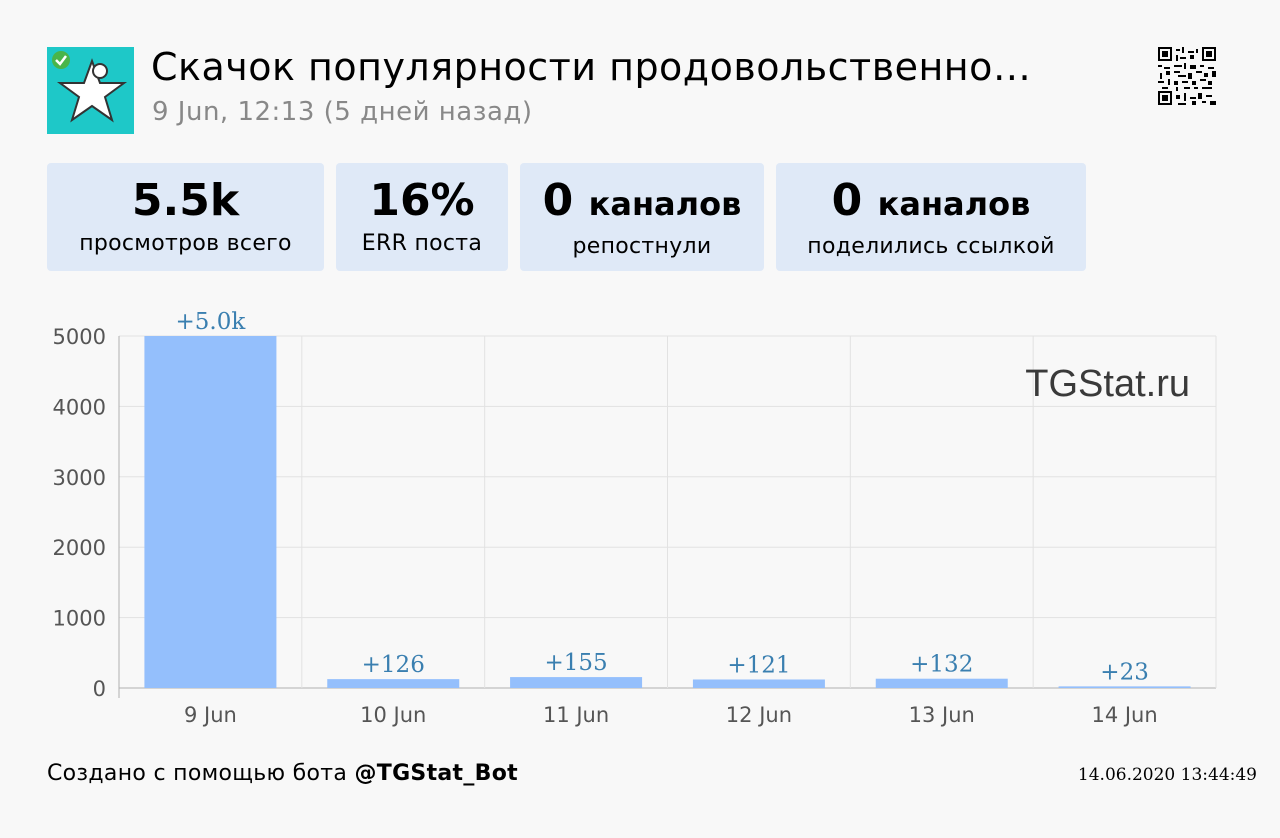  Describe the element at coordinates (942, 715) in the screenshot. I see `x-tick-label: 13 Jun` at that location.